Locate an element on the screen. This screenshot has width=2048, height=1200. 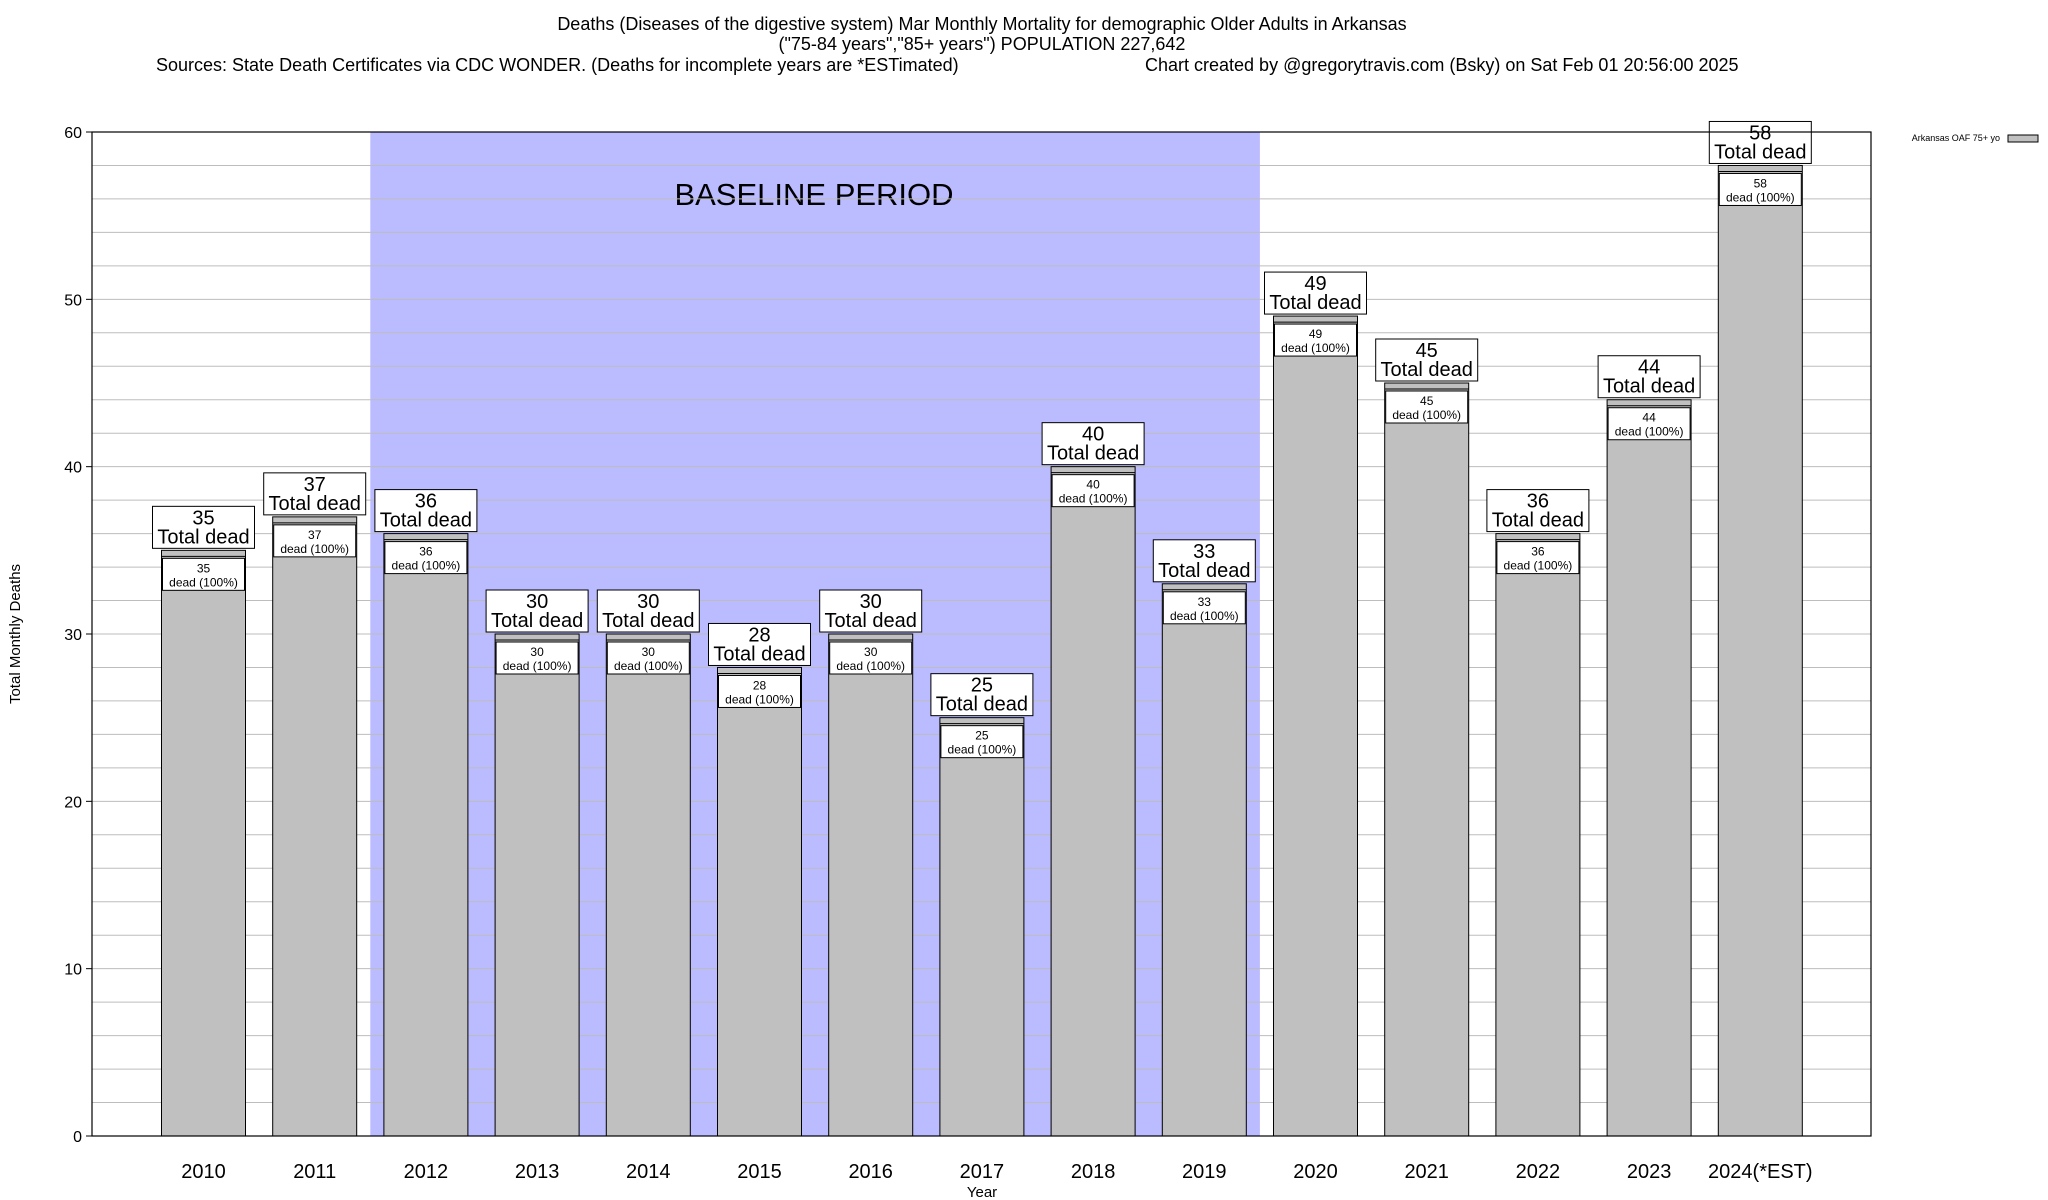
bar-2013 is located at coordinates (537, 885).